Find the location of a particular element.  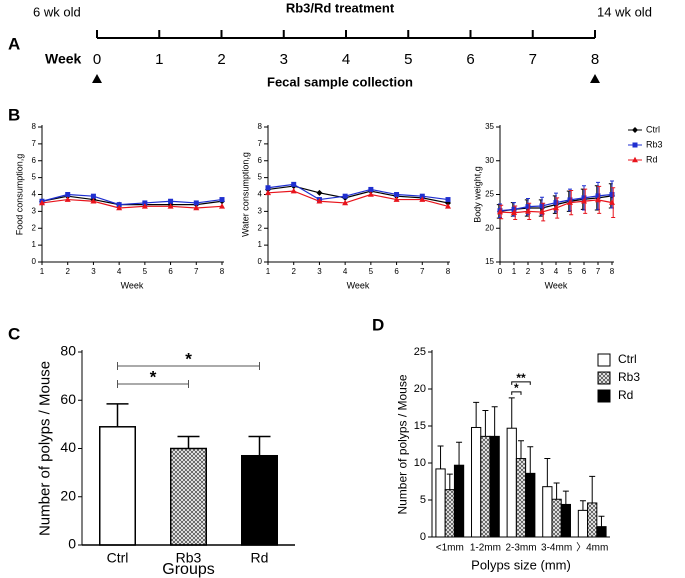

x-axis-label: Groups is located at coordinates (188, 569).